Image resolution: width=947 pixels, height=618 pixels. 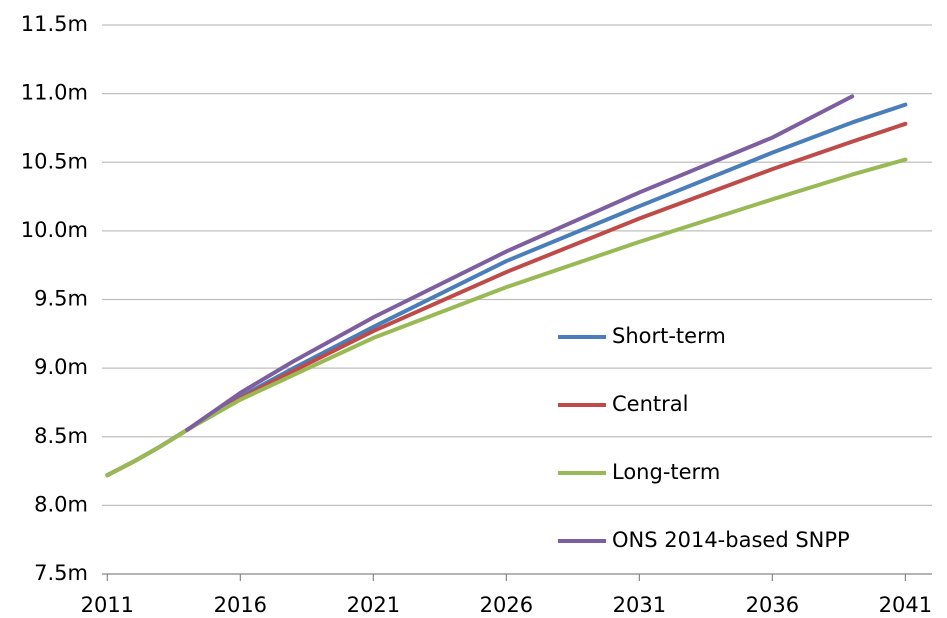 What do you see at coordinates (61, 504) in the screenshot?
I see `y-tick-label: 8.0m` at bounding box center [61, 504].